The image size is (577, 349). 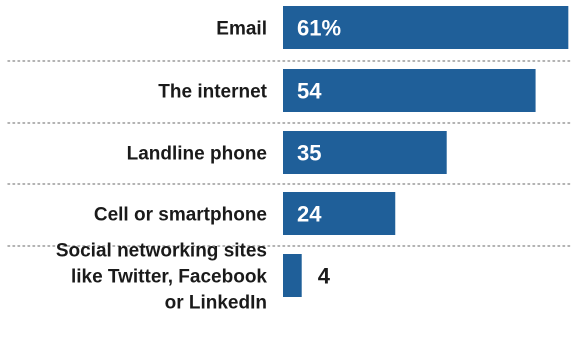 What do you see at coordinates (161, 251) in the screenshot?
I see `category-label: Social networking sites` at bounding box center [161, 251].